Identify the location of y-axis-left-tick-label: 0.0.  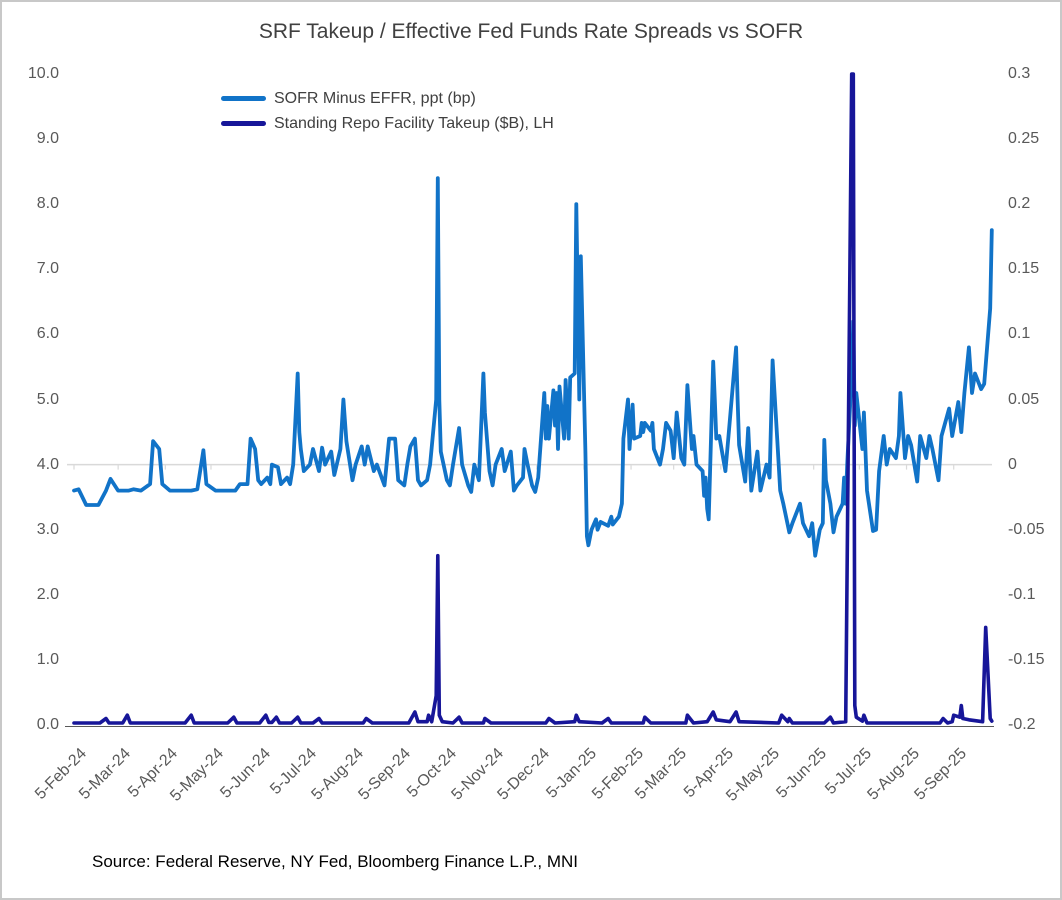
(47, 724).